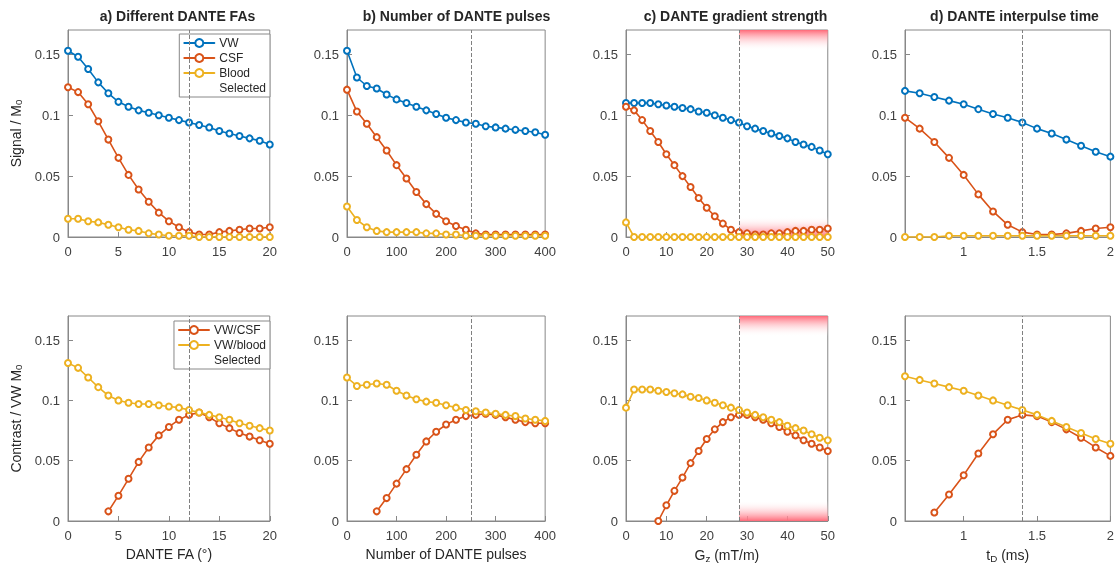  I want to click on y-axis-title: Contrast / VW M0, so click(16, 418).